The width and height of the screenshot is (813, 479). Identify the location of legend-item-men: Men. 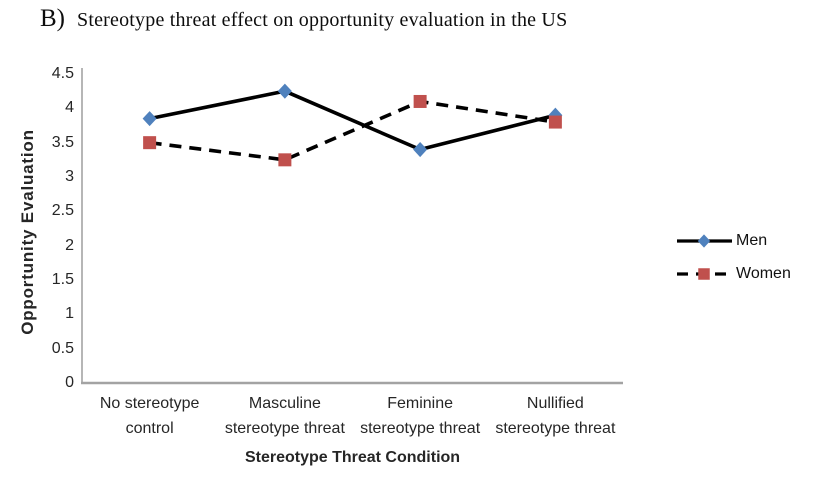
(733, 241).